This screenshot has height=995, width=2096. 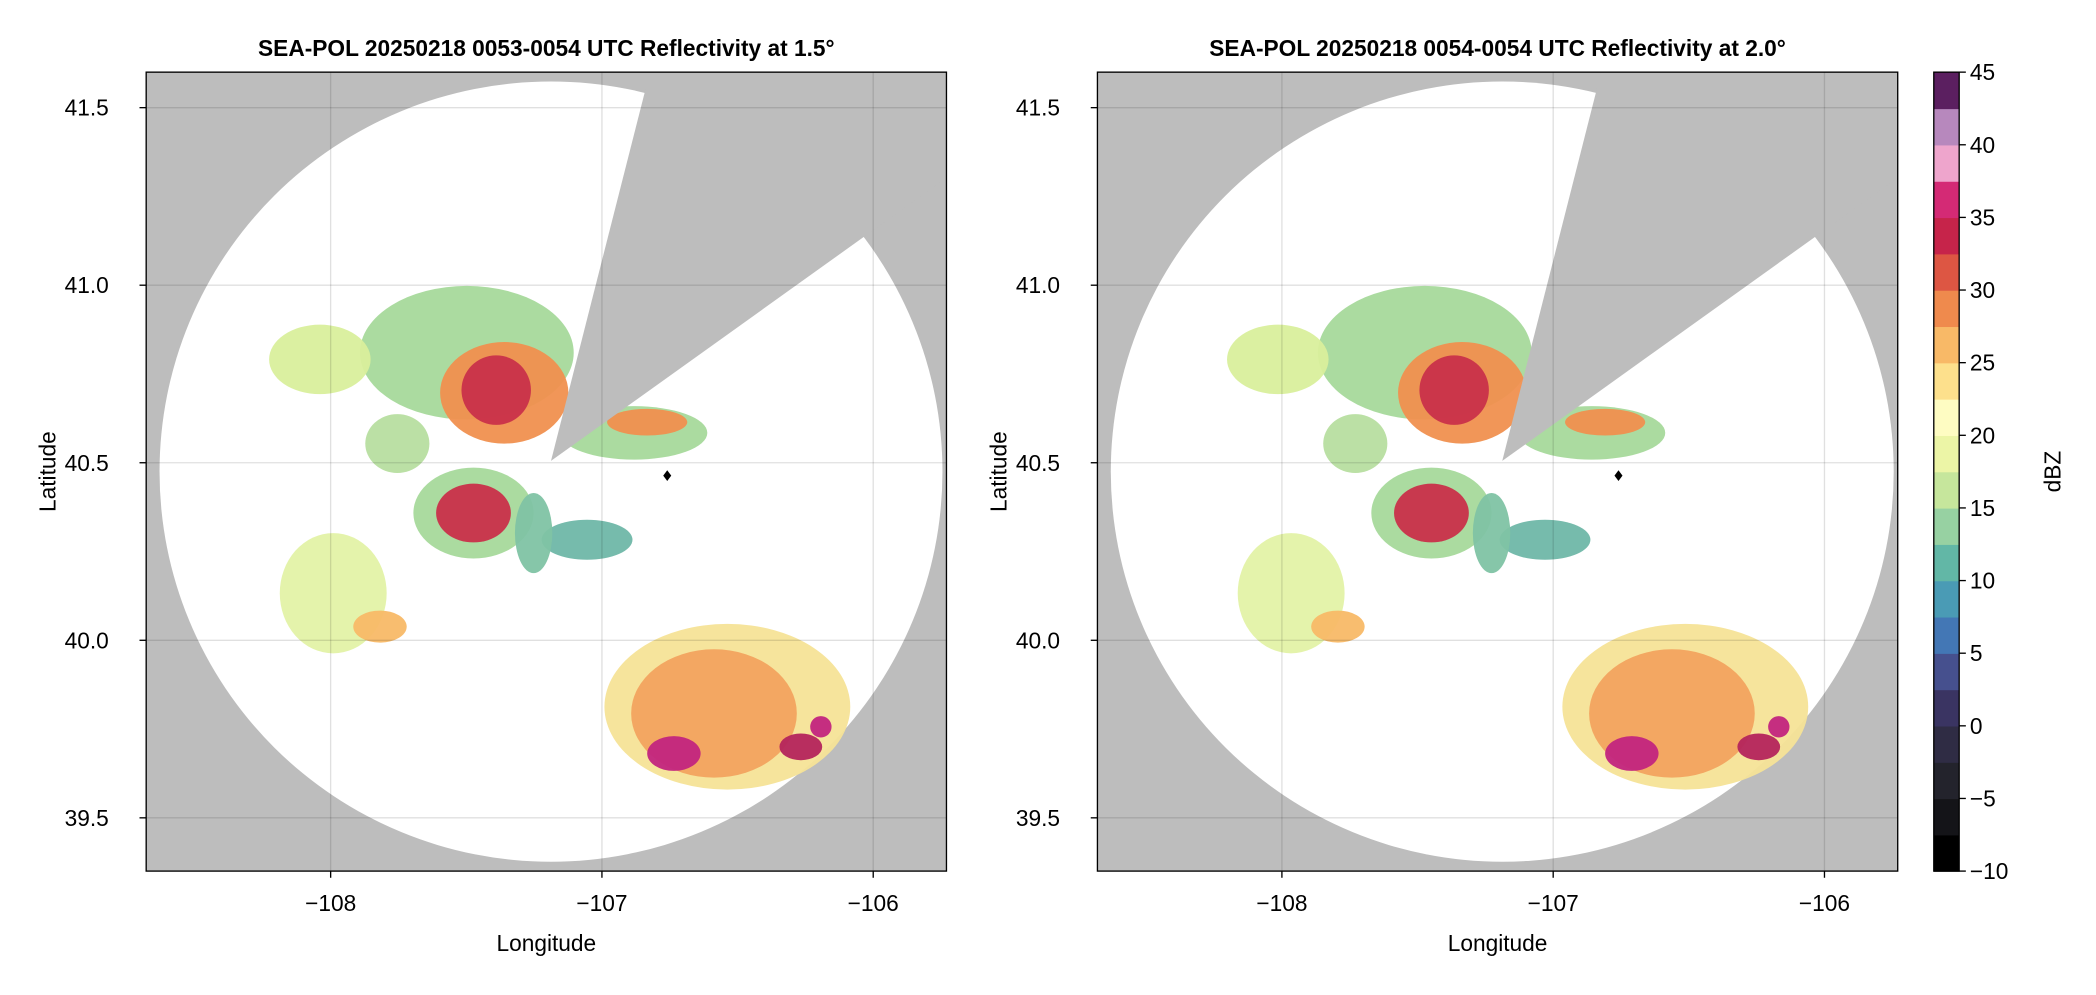 I want to click on colorbar-tick-label: −10, so click(x=1989, y=871).